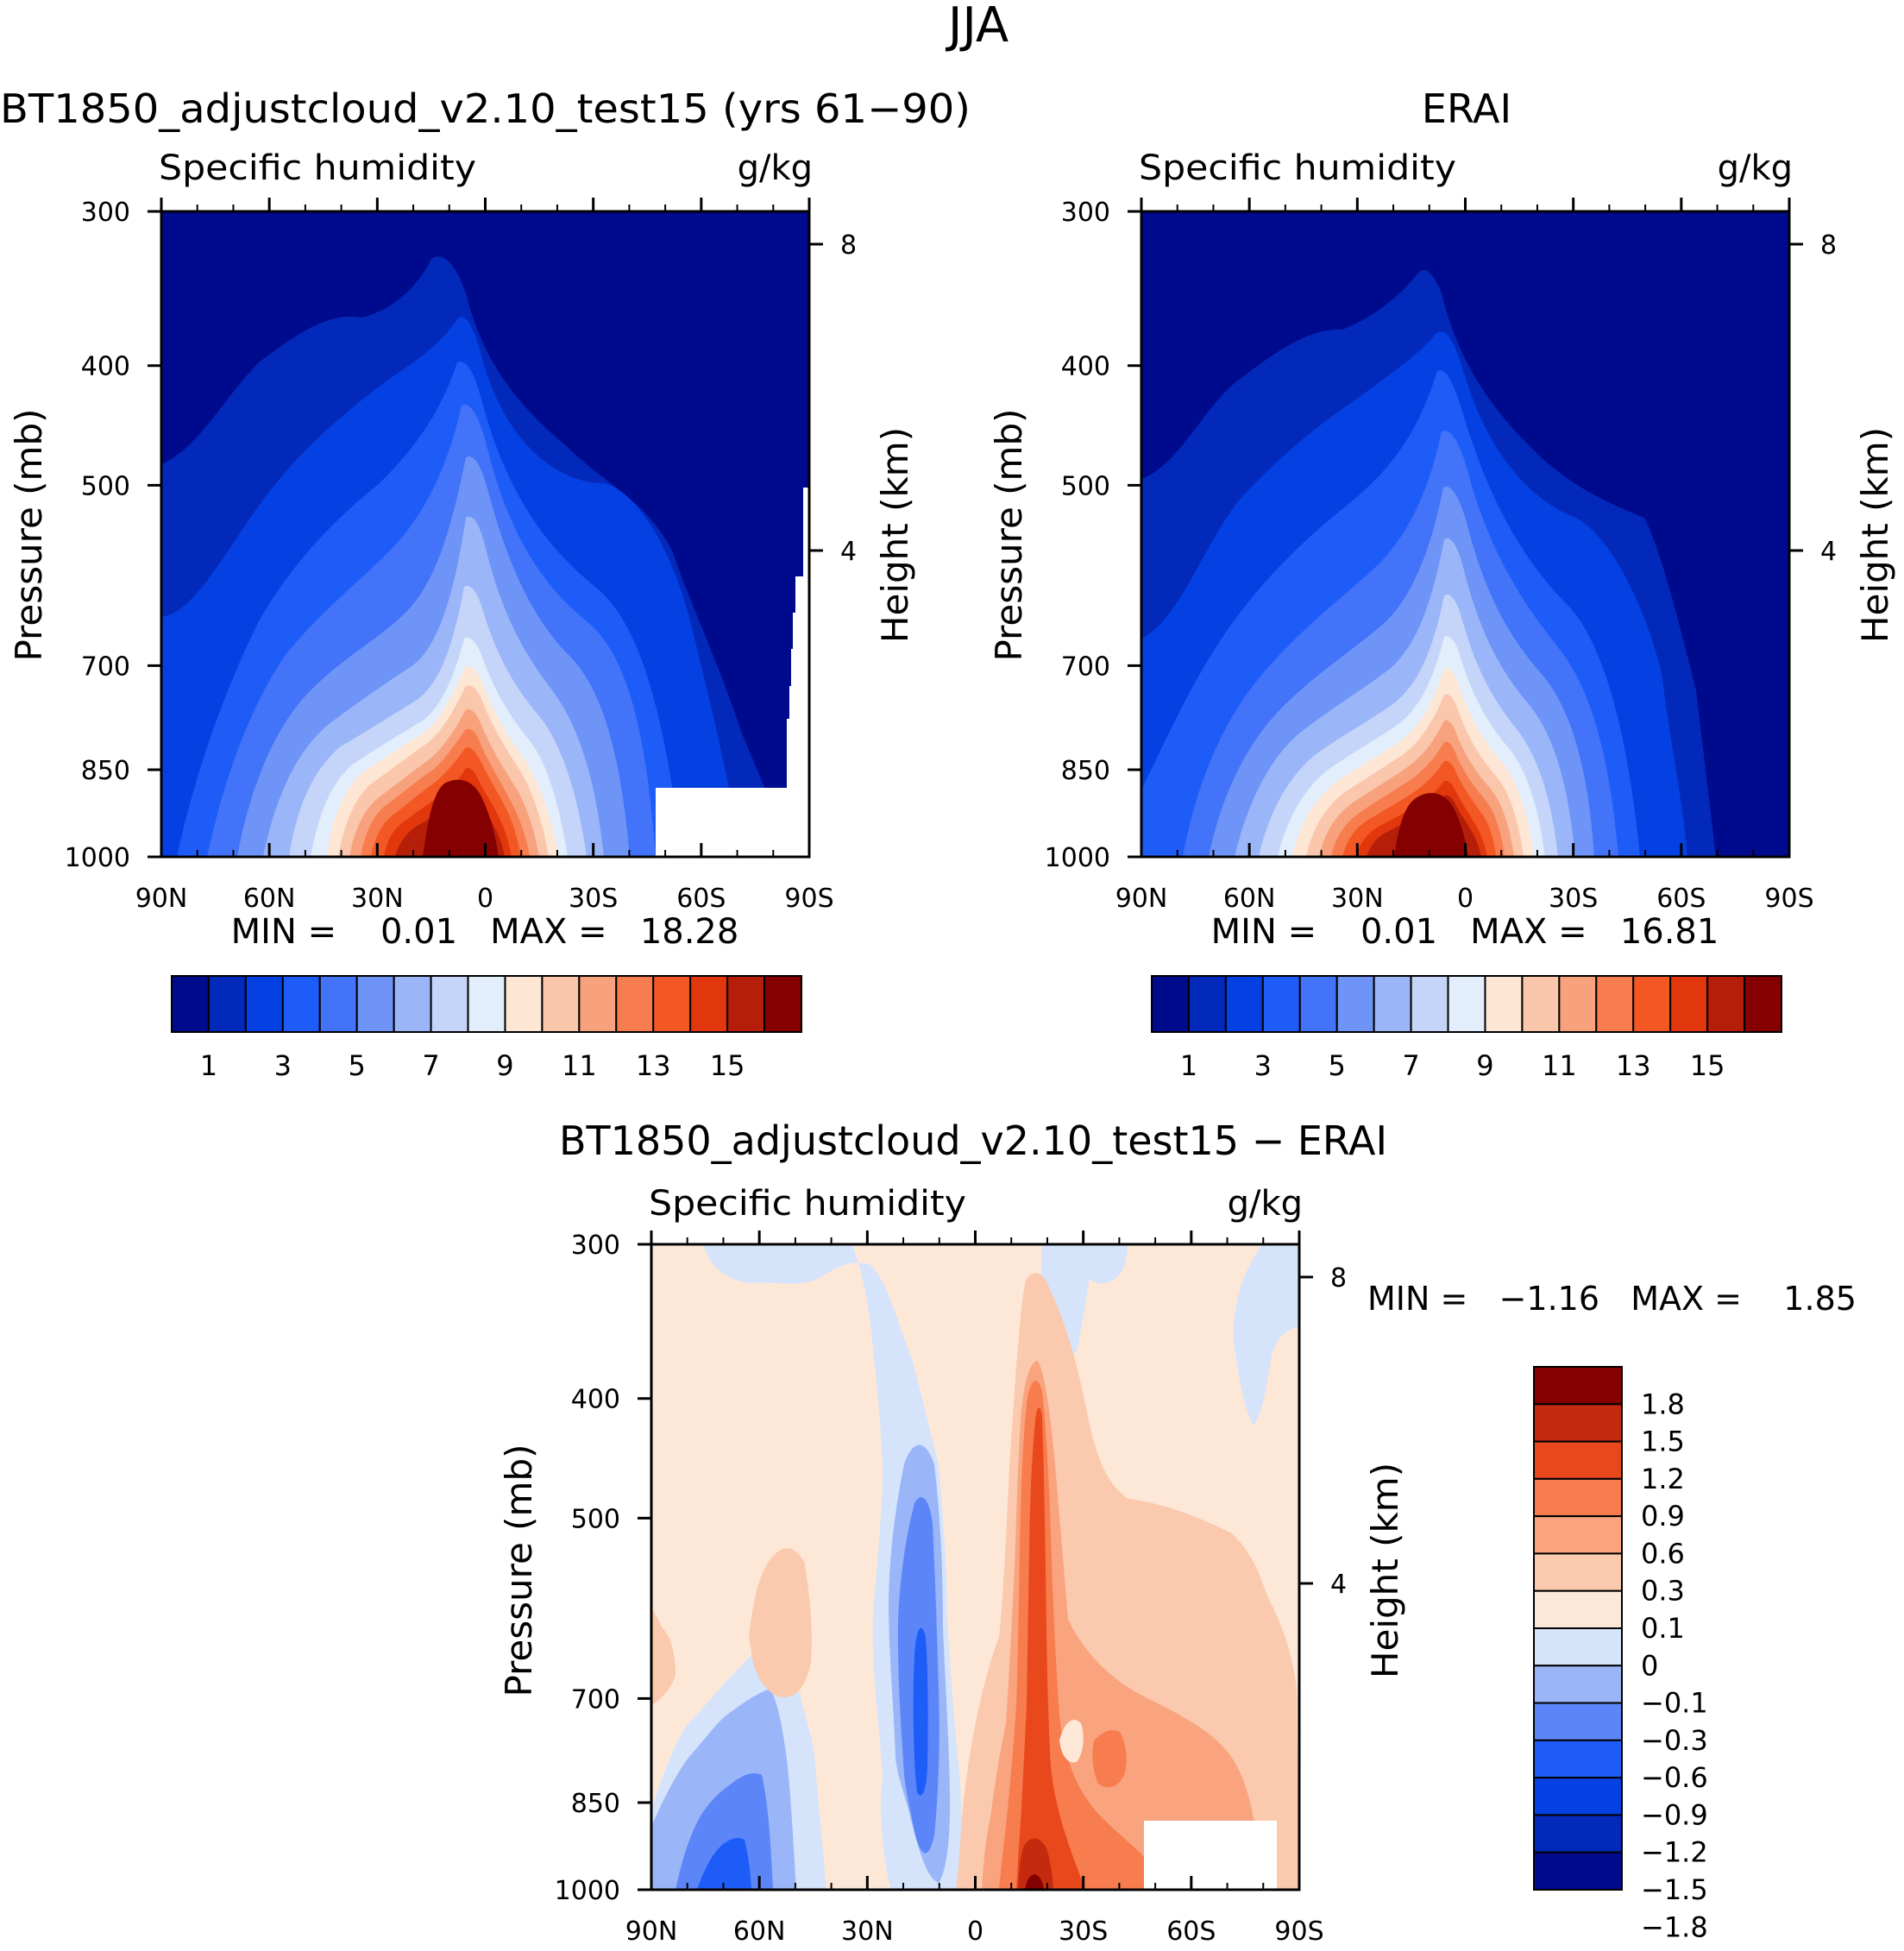  What do you see at coordinates (1663, 1591) in the screenshot?
I see `colorbar-label: 0.3` at bounding box center [1663, 1591].